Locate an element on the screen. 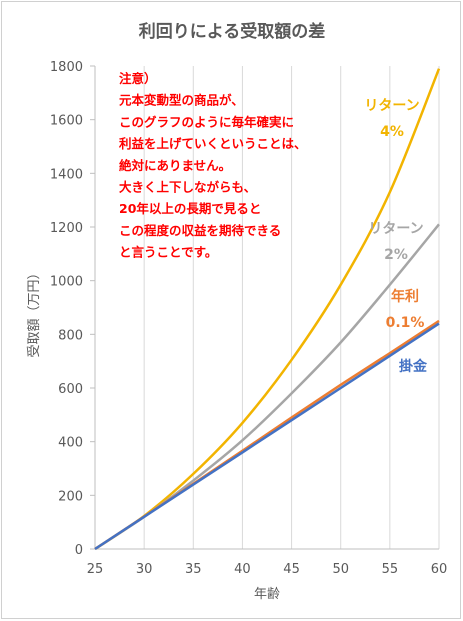 This screenshot has width=463, height=621. x-tick-label: 35 is located at coordinates (193, 569).